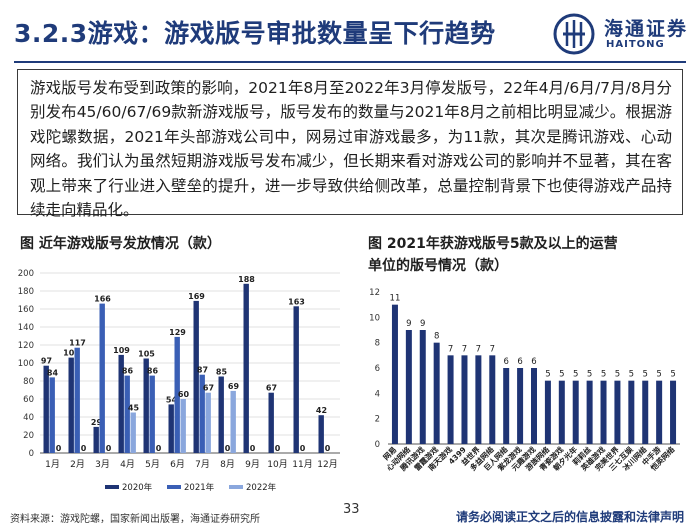 The image size is (700, 525). Describe the element at coordinates (351, 509) in the screenshot. I see `page-number: 33` at that location.